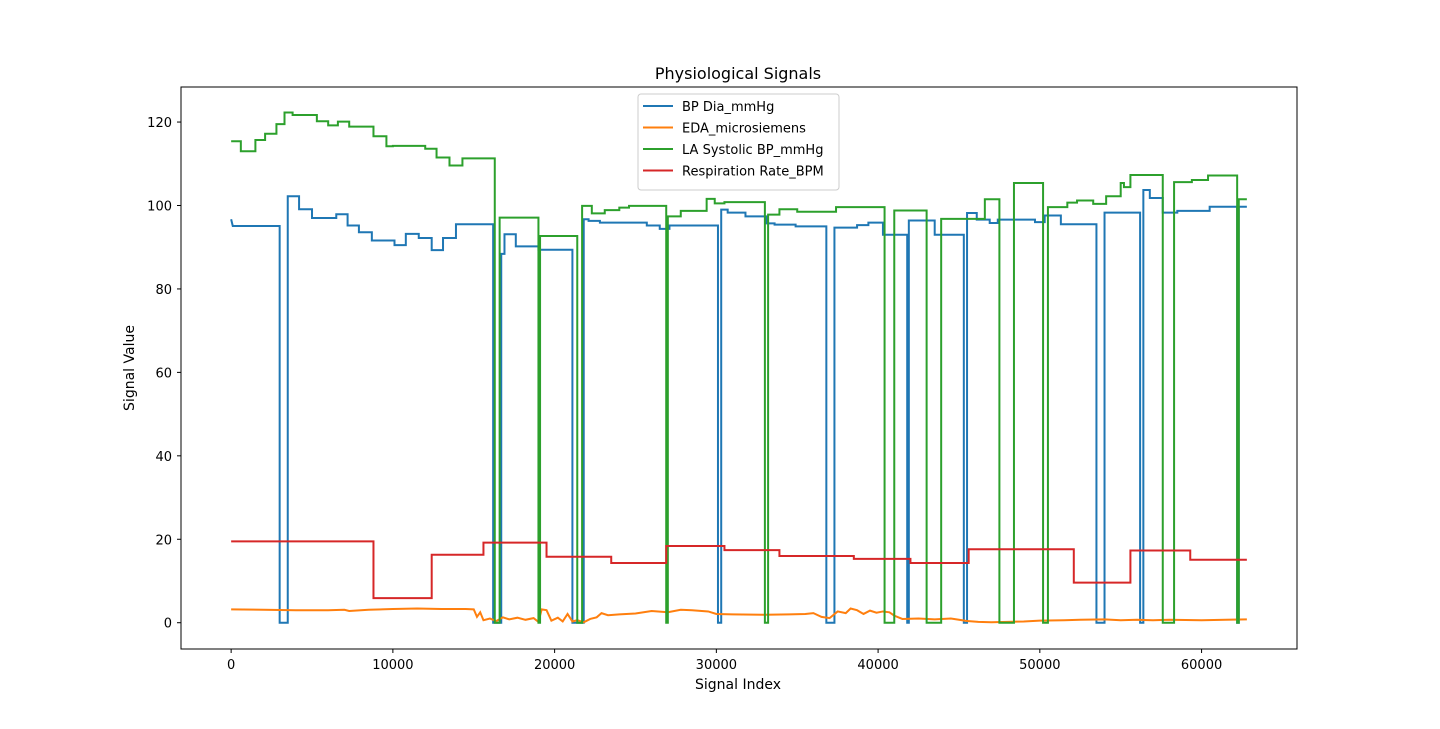  I want to click on y-tick-label: 100, so click(159, 206).